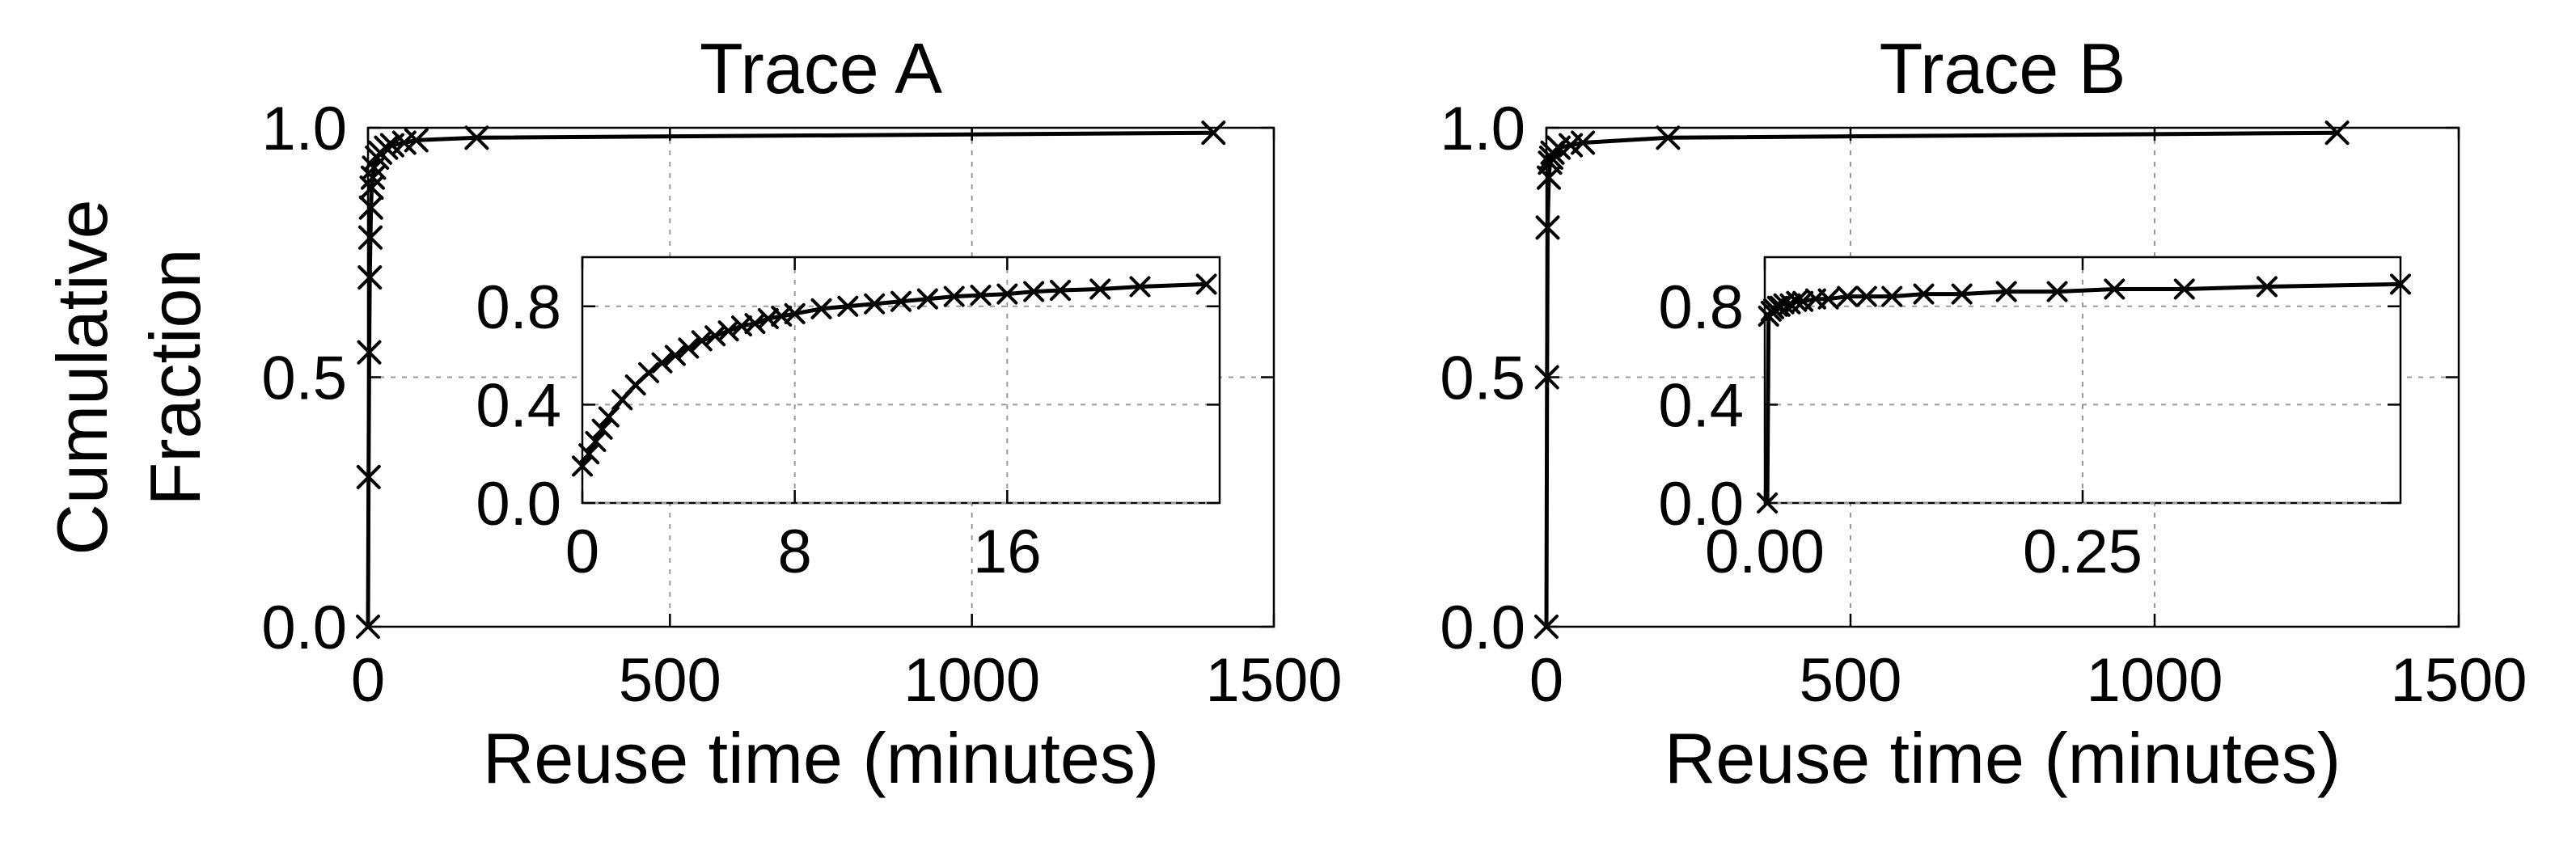 The width and height of the screenshot is (2576, 841). Describe the element at coordinates (304, 379) in the screenshot. I see `trace-a-ytick-label-1: 0.5` at that location.